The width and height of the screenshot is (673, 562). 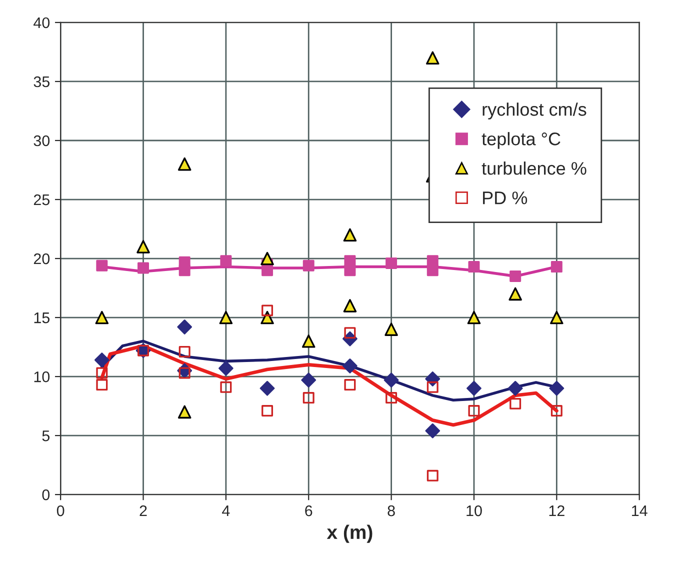 I want to click on x-tick-label: 6, so click(x=308, y=510).